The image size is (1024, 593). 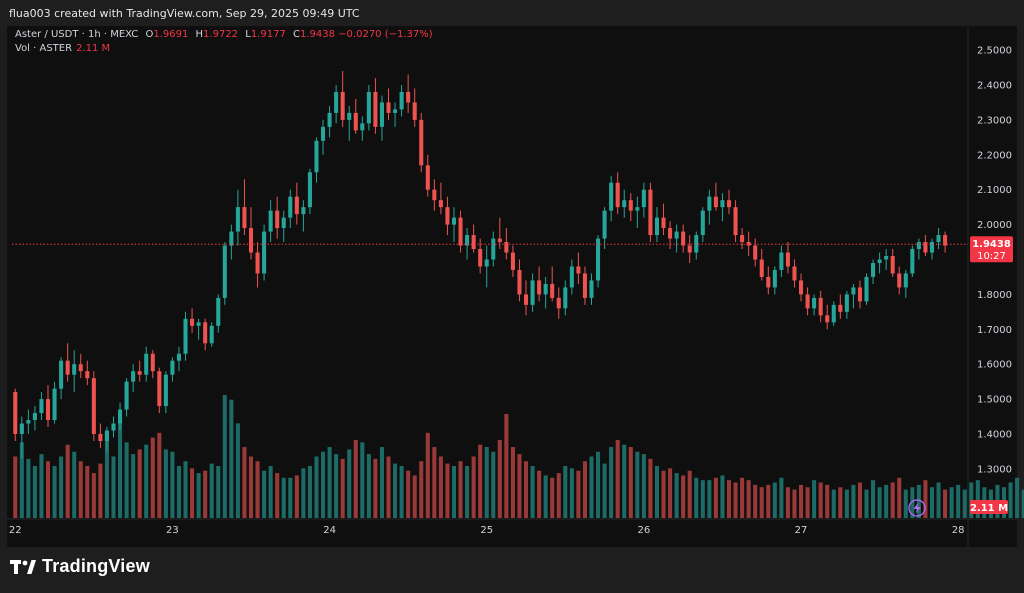 What do you see at coordinates (917, 508) in the screenshot?
I see `lightning-icon` at bounding box center [917, 508].